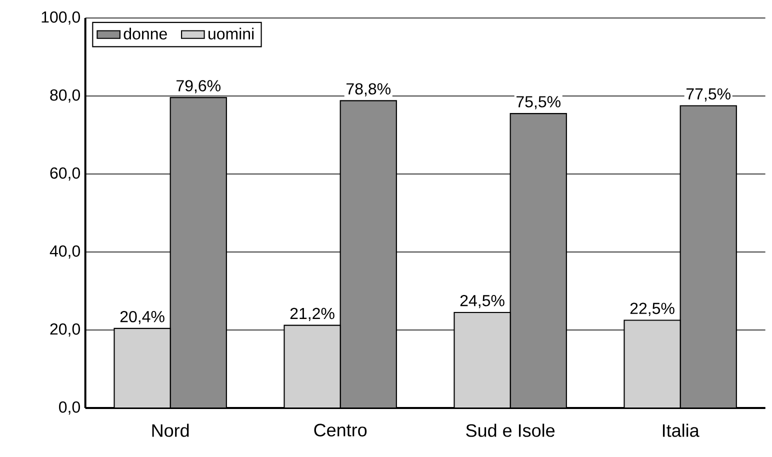  What do you see at coordinates (145, 34) in the screenshot?
I see `legend-label: donne` at bounding box center [145, 34].